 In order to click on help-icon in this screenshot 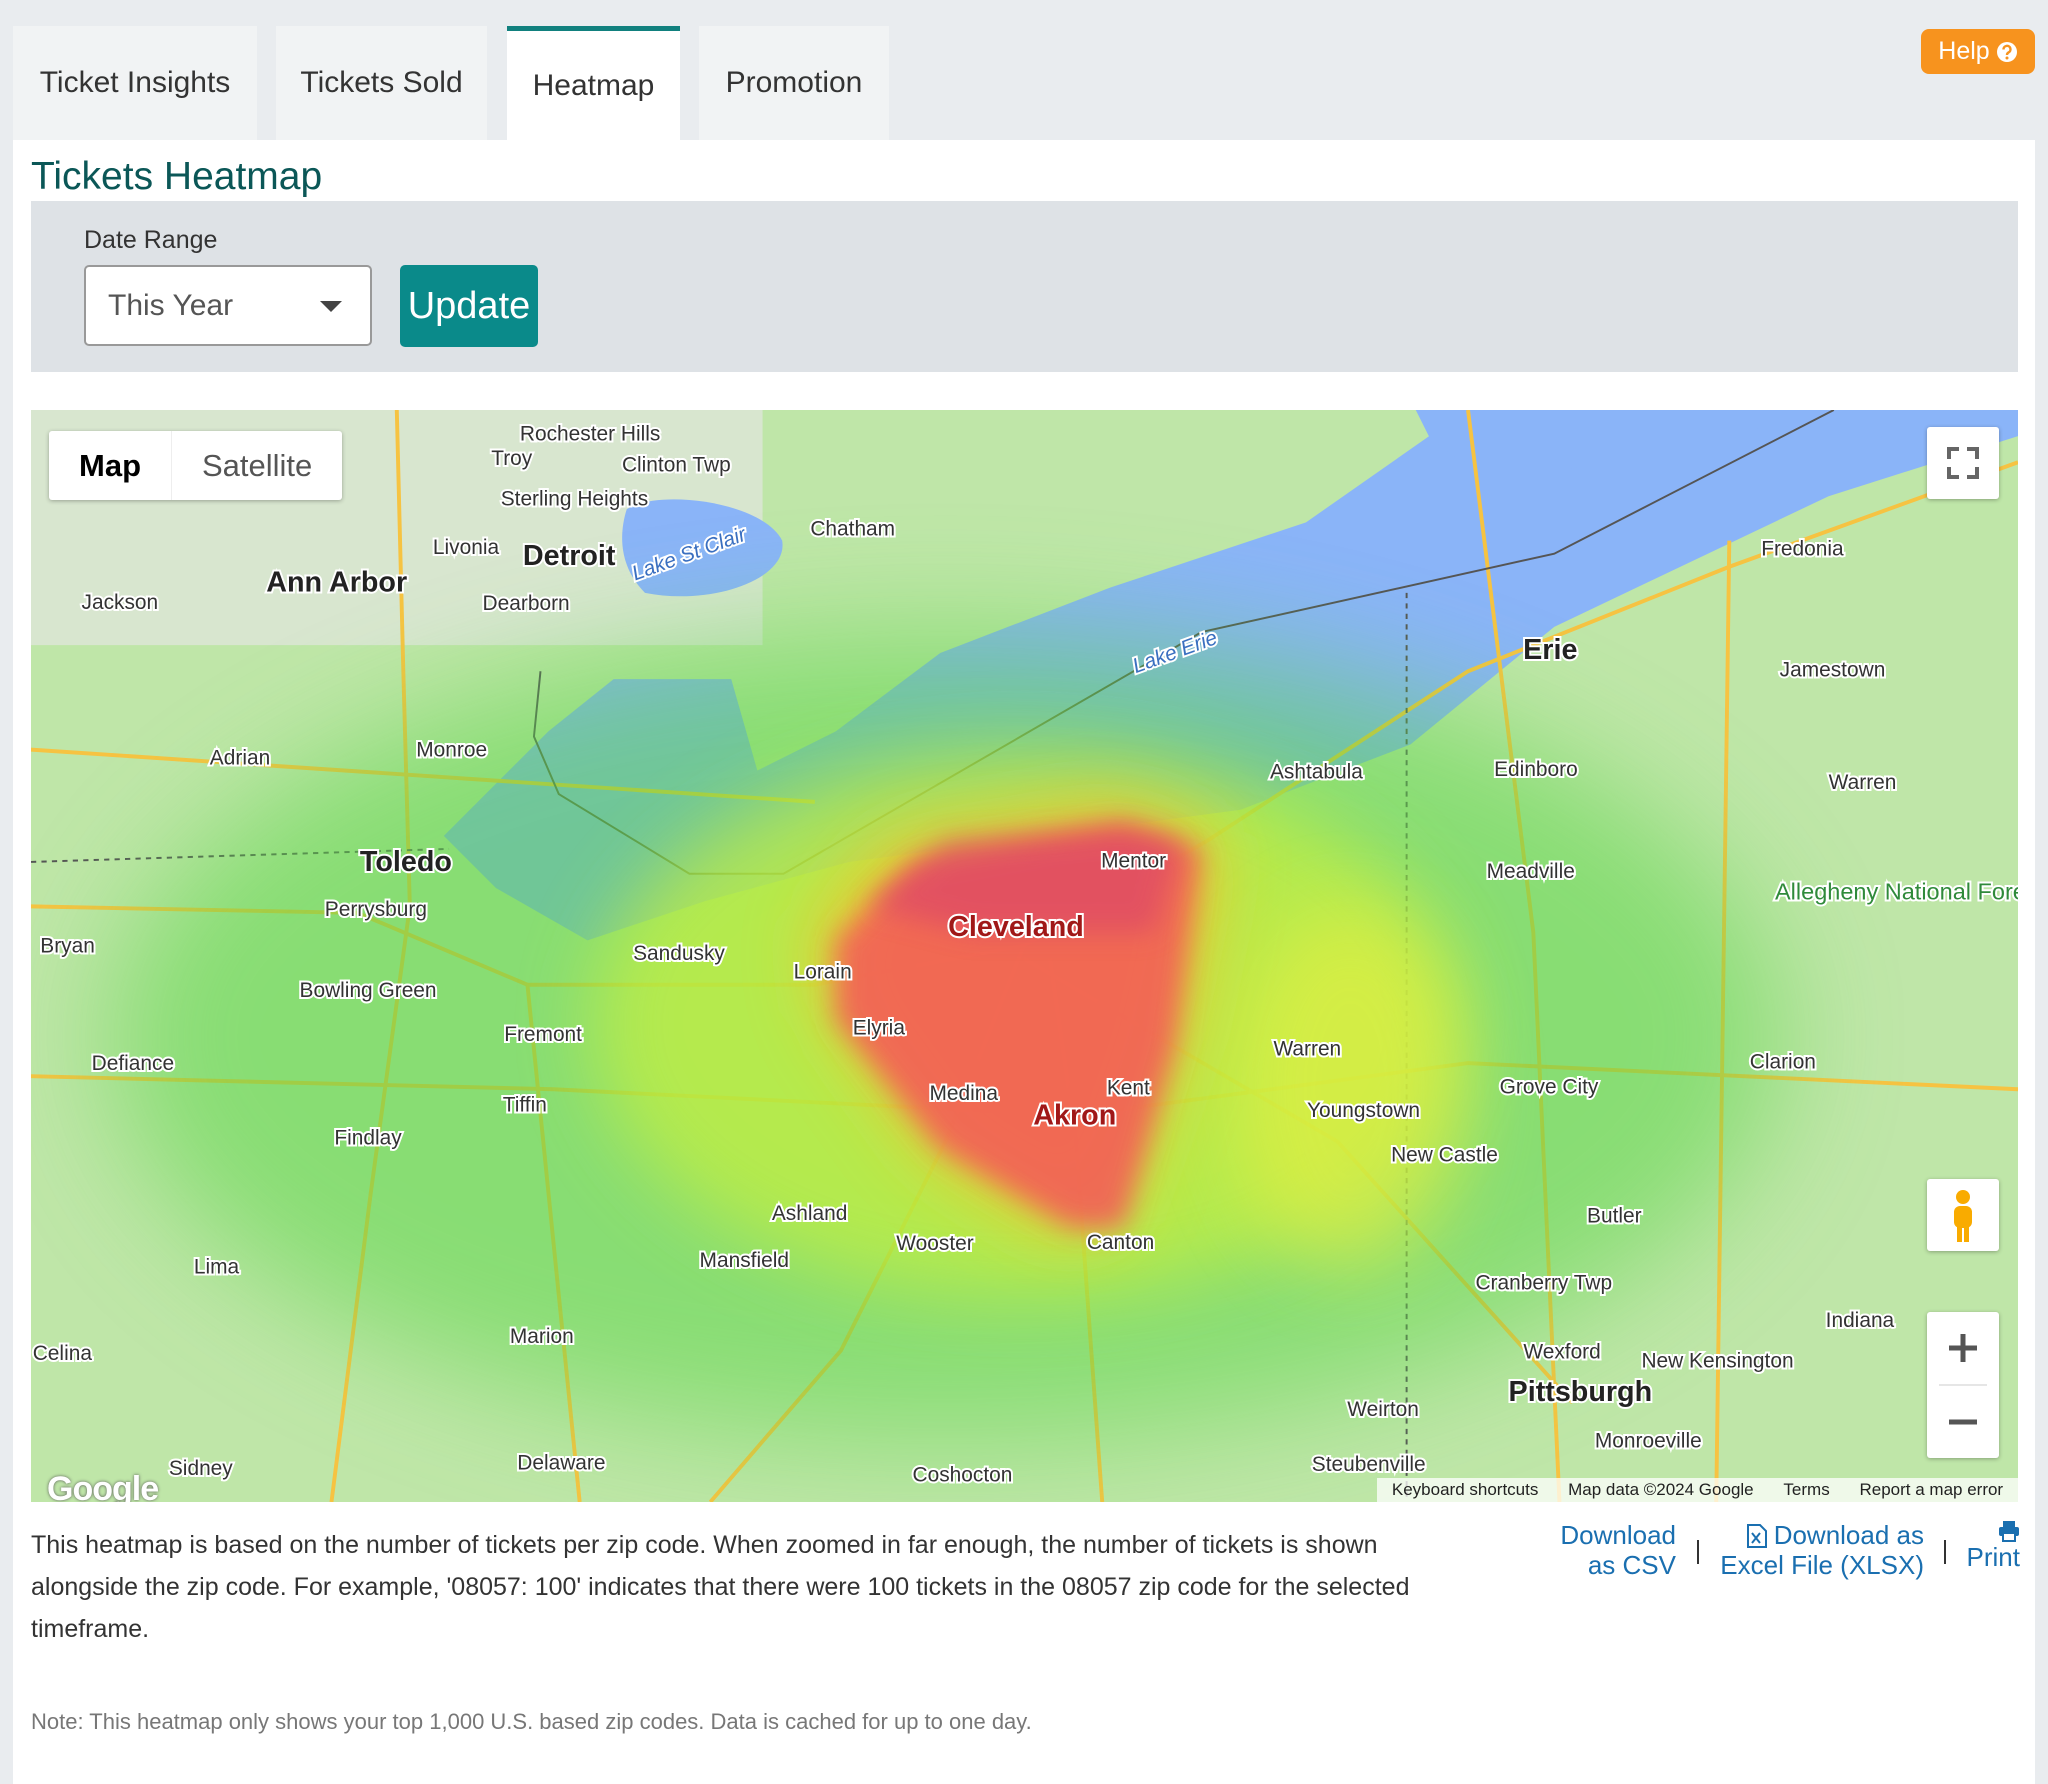, I will do `click(2006, 51)`.